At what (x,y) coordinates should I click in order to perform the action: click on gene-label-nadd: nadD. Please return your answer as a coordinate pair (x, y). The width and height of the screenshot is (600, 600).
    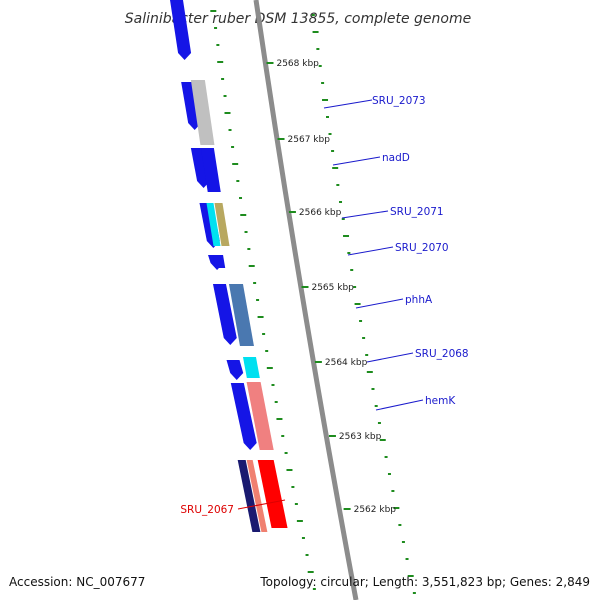
    Looking at the image, I should click on (396, 158).